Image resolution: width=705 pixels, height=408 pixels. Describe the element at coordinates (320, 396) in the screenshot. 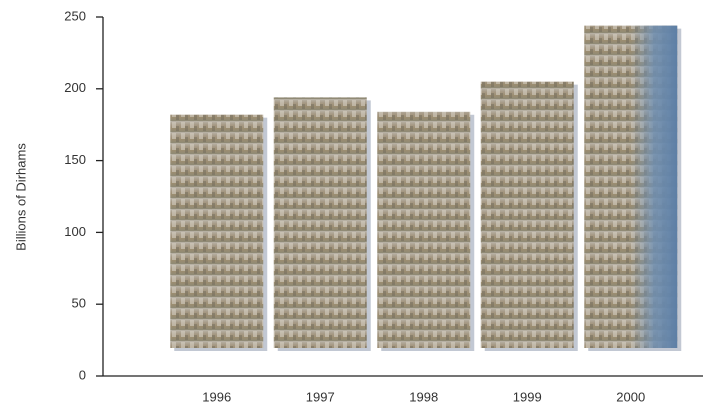

I see `x-tick-label: 1997` at that location.